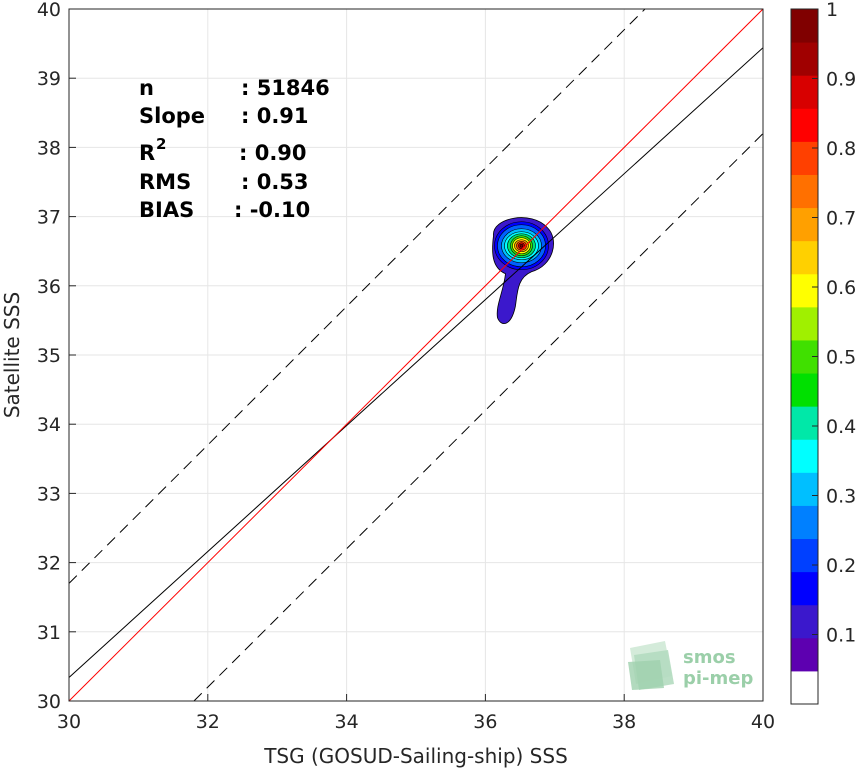 The width and height of the screenshot is (858, 768). Describe the element at coordinates (624, 722) in the screenshot. I see `x-tick-label: 38` at that location.